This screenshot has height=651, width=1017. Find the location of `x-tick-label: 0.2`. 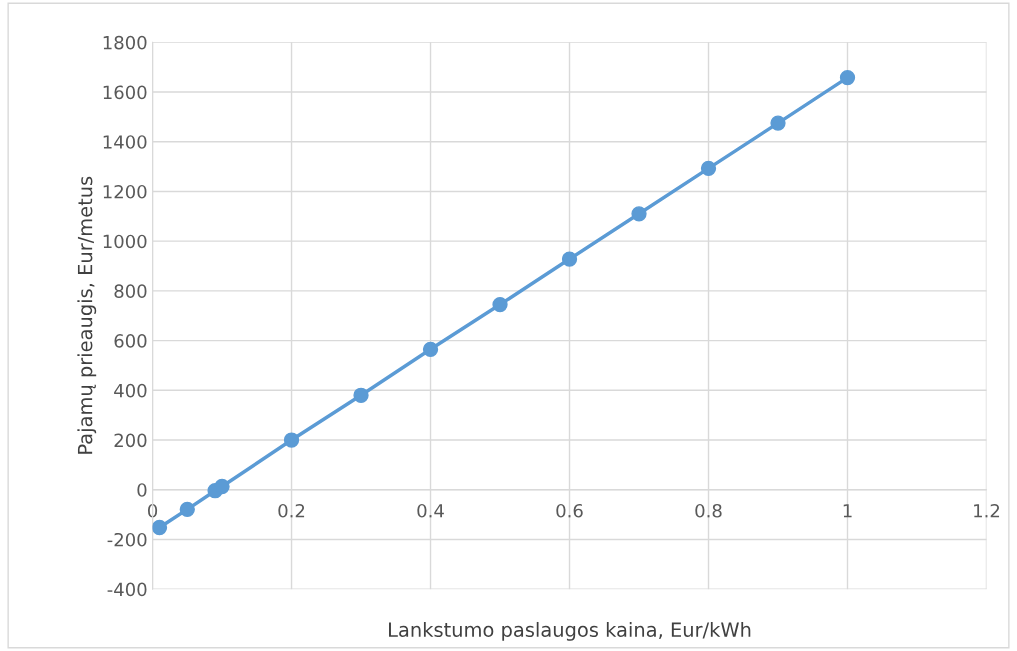

x-tick-label: 0.2 is located at coordinates (291, 510).